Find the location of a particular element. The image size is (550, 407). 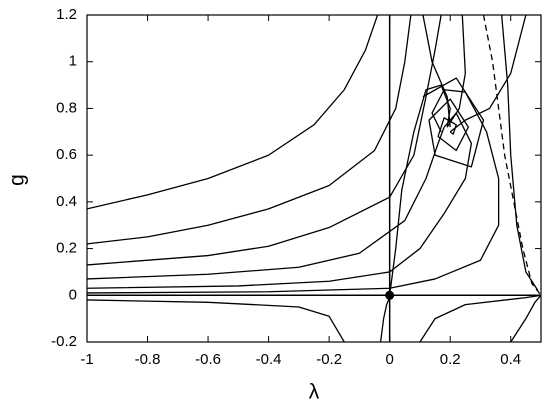

x-tick-label: -0.2 is located at coordinates (329, 359).